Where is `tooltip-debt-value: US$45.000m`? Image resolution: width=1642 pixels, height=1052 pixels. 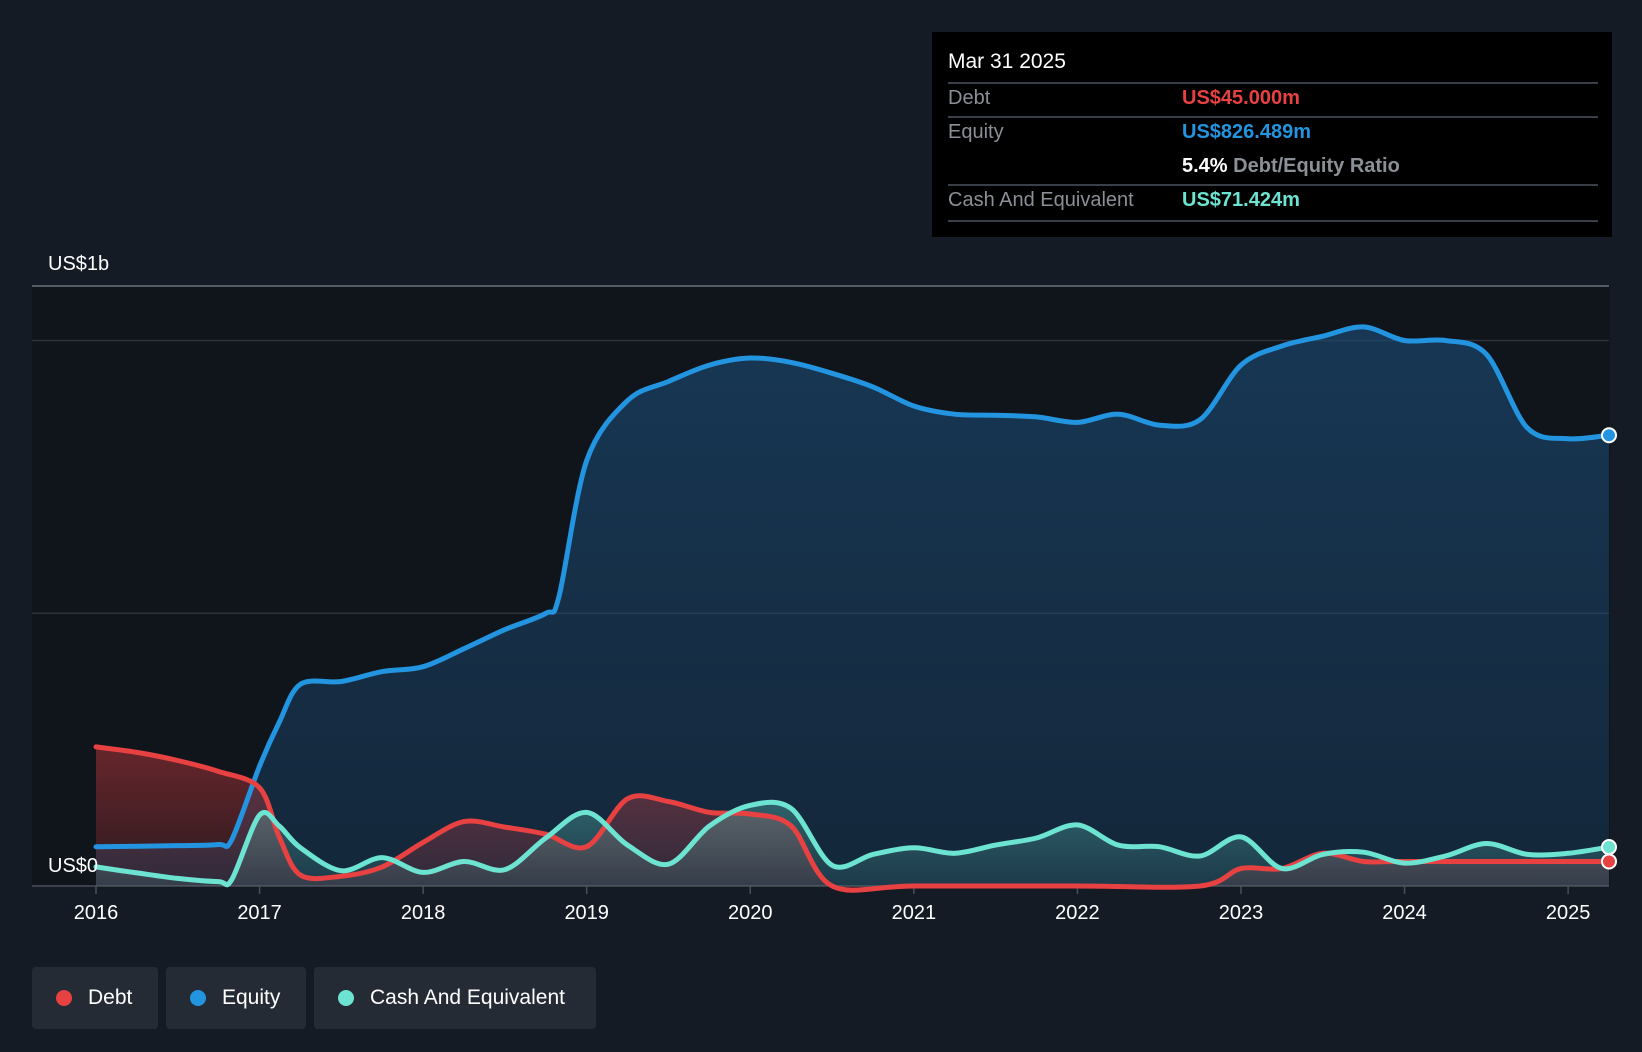 tooltip-debt-value: US$45.000m is located at coordinates (1241, 98).